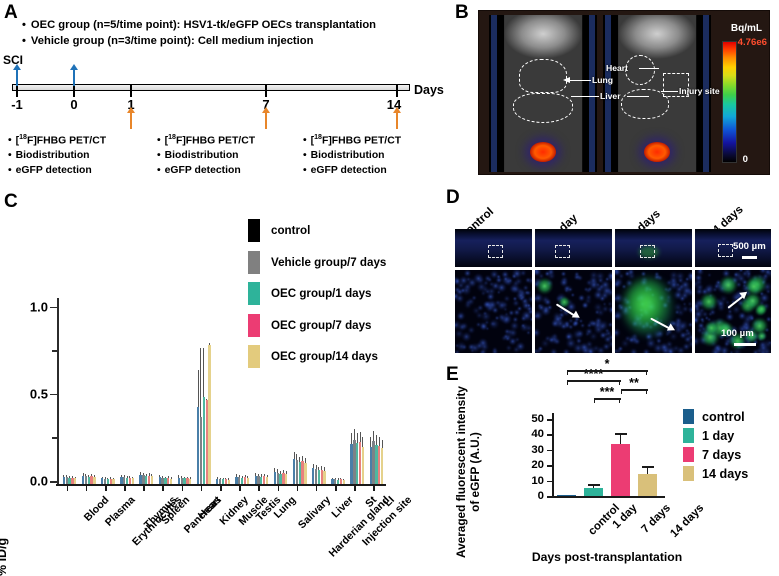  I want to click on scale-bar-label-500um: 500 µm, so click(749, 246).